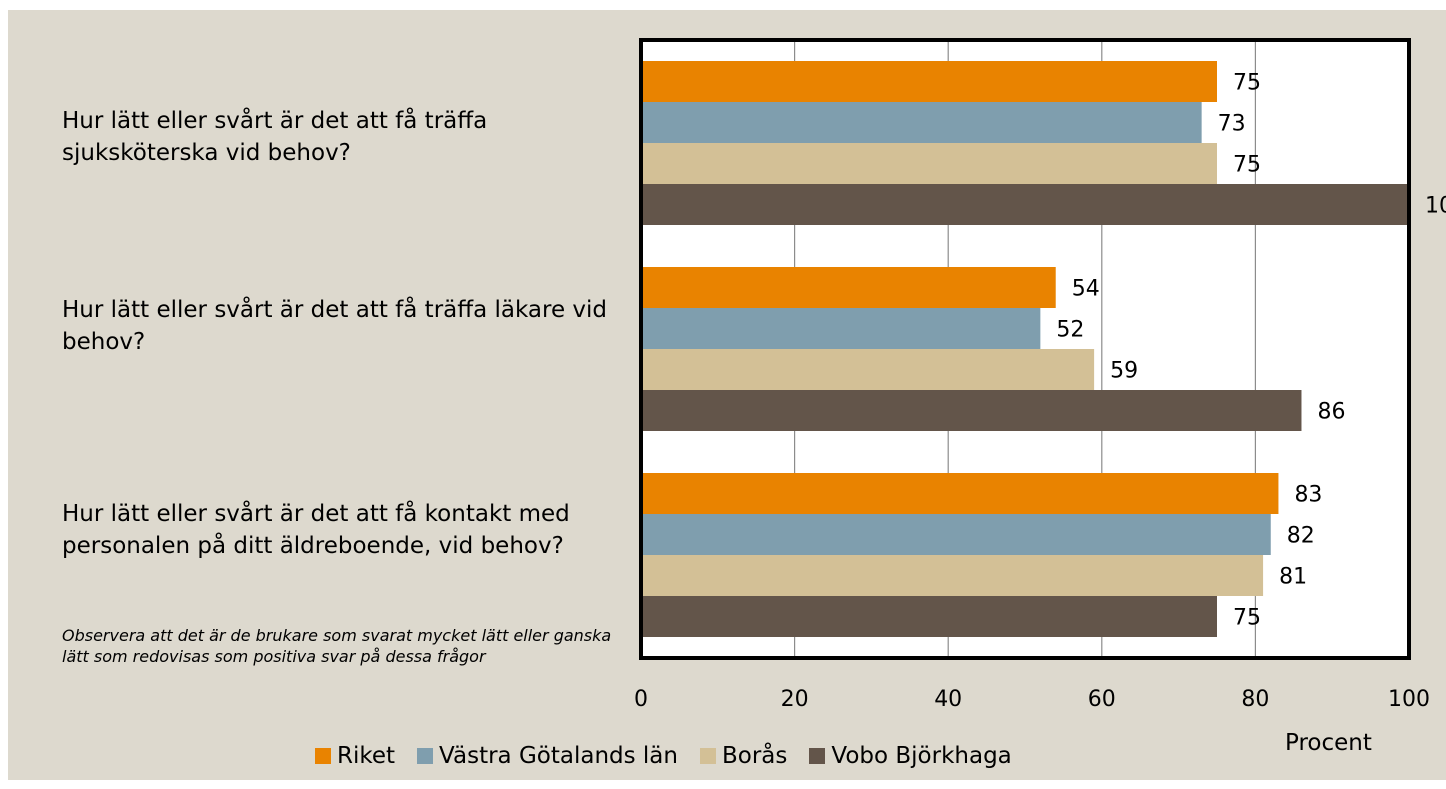 The height and width of the screenshot is (789, 1446). Describe the element at coordinates (1435, 206) in the screenshot. I see `data-label: 100` at that location.